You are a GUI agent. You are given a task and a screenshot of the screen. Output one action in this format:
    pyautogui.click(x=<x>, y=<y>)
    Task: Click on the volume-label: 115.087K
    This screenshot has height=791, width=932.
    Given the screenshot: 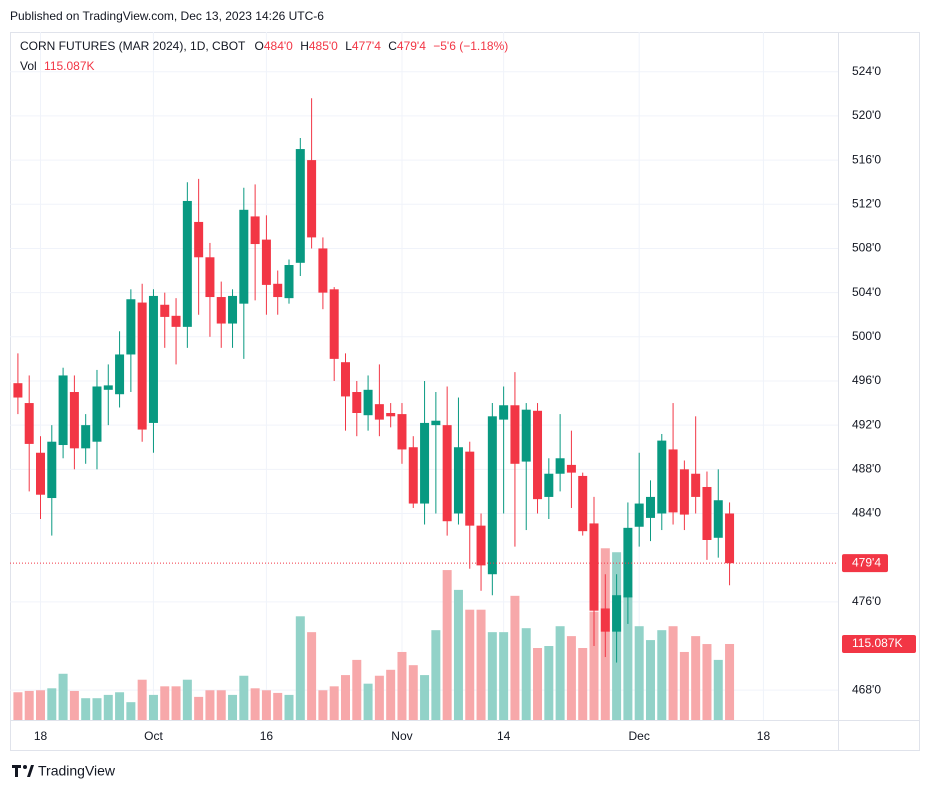 What is the action you would take?
    pyautogui.click(x=877, y=643)
    